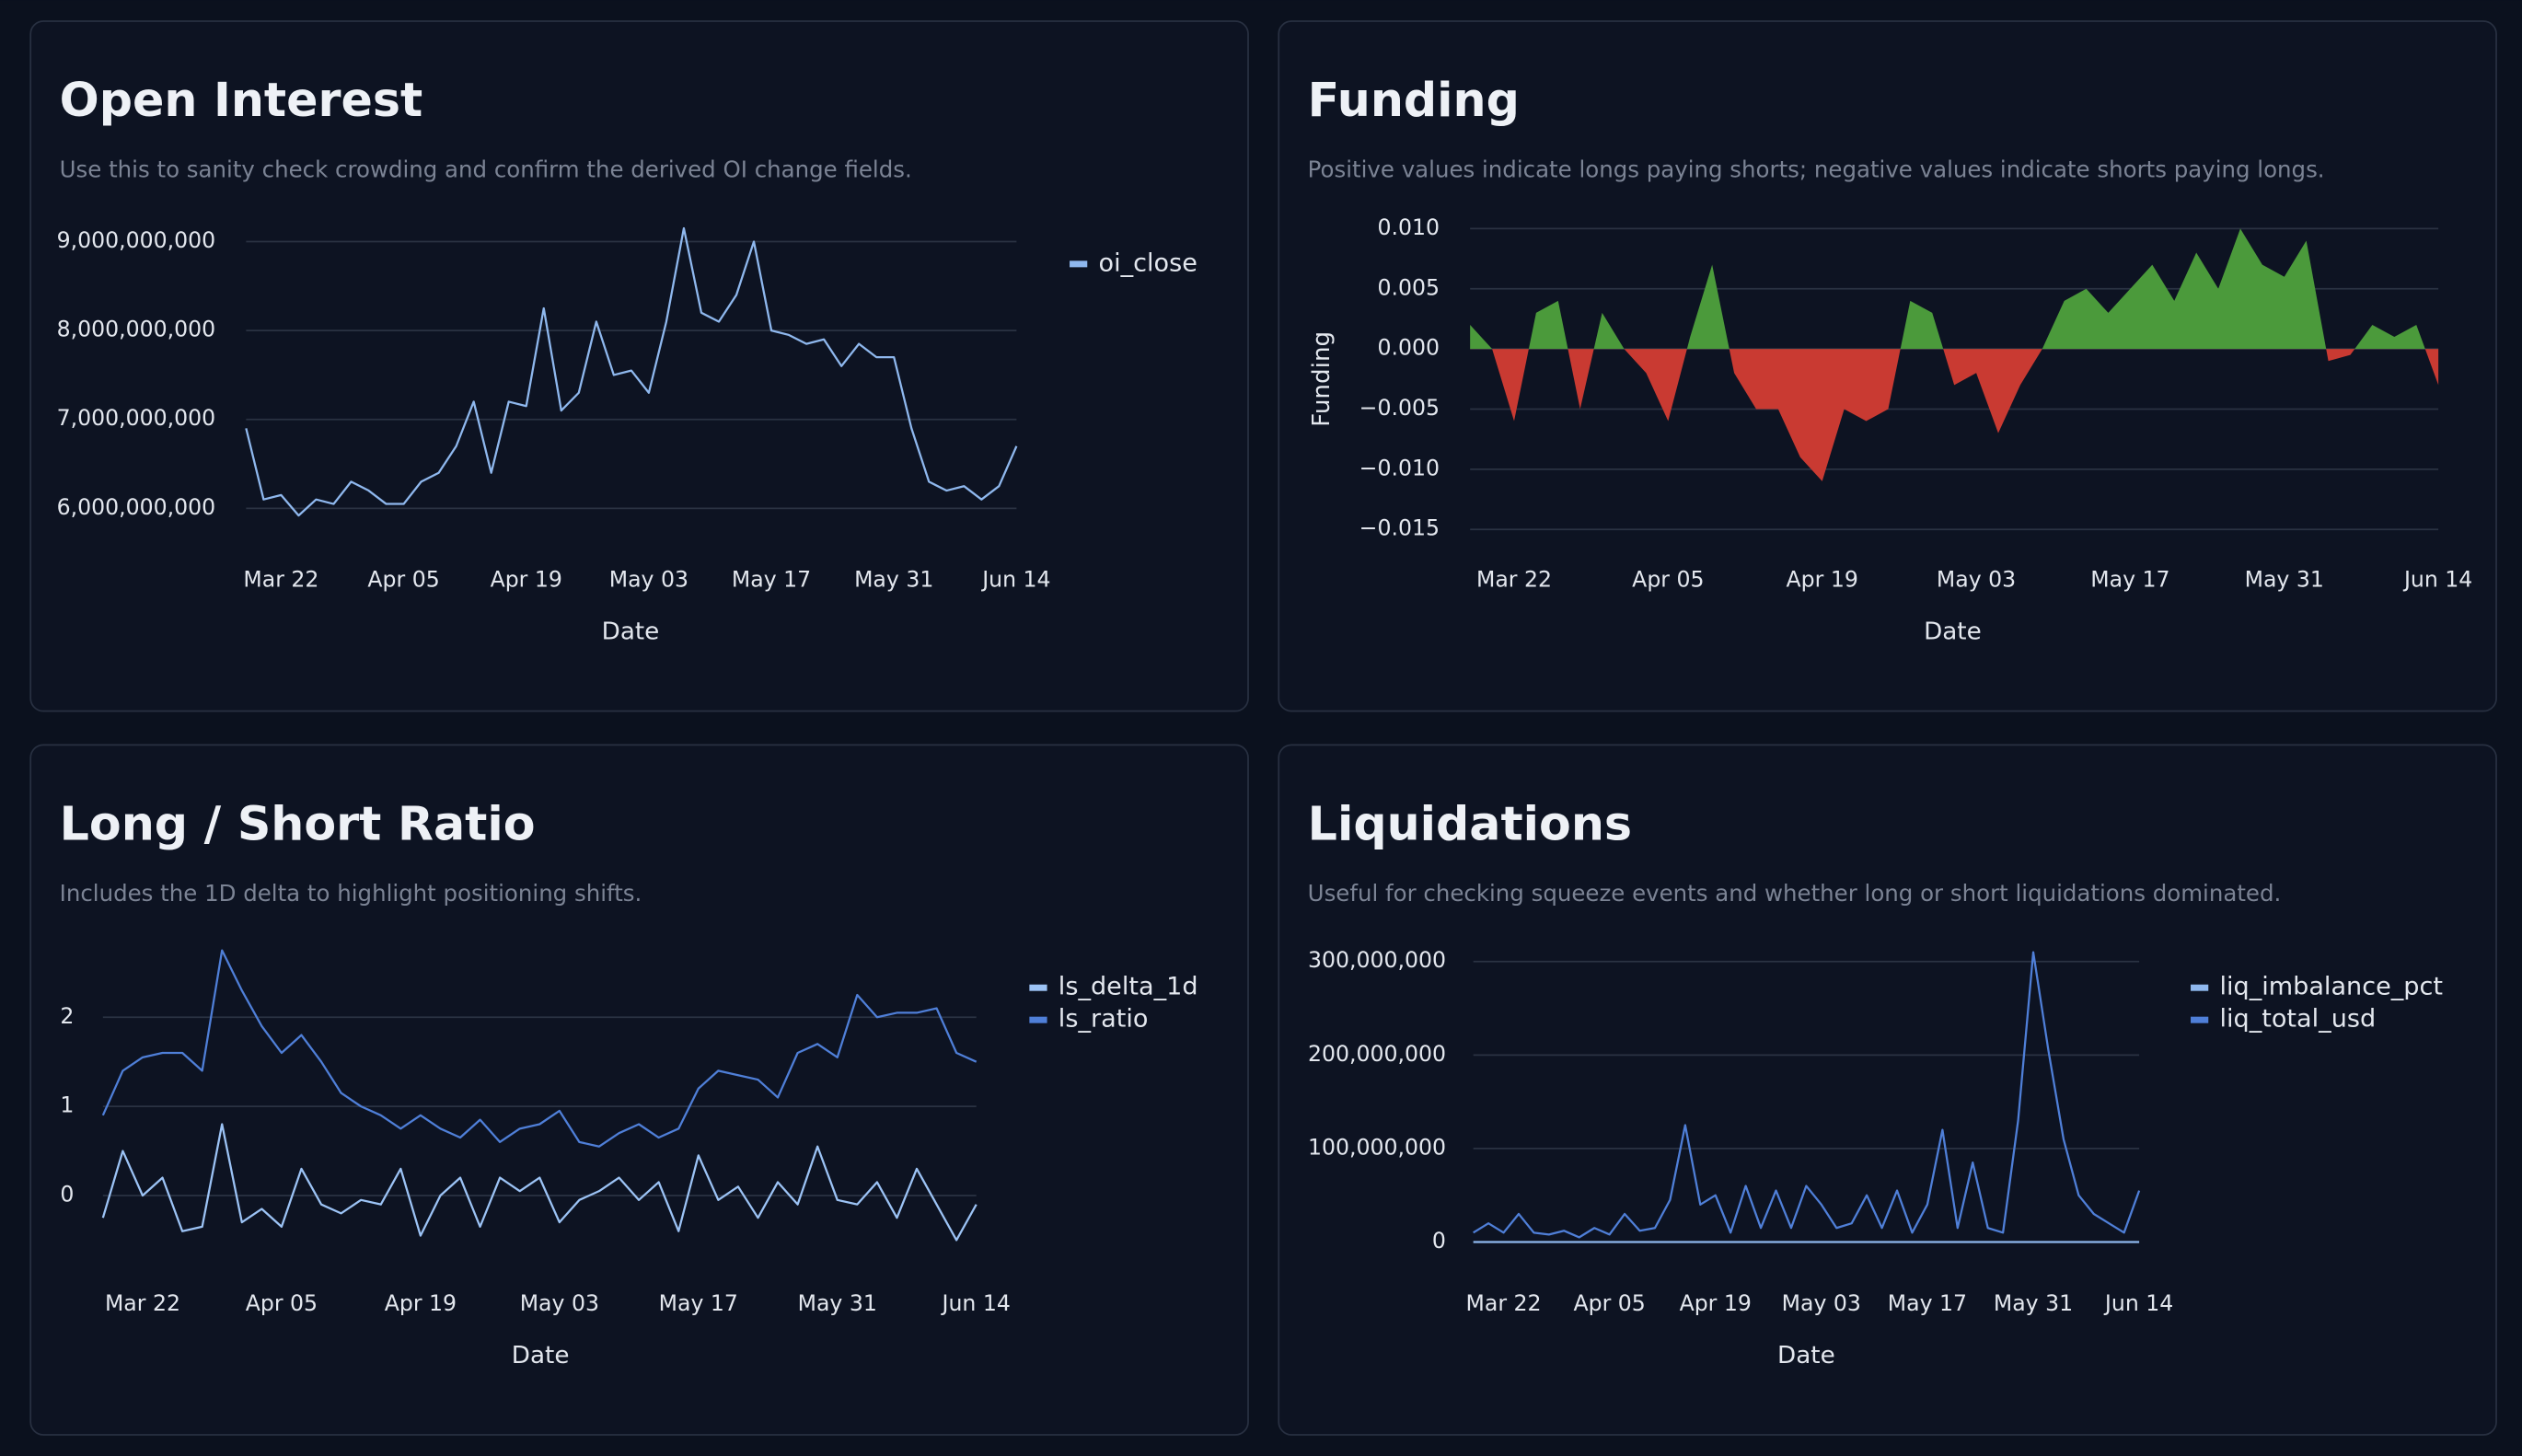  I want to click on legend-label: liq_total_usd, so click(2297, 1019).